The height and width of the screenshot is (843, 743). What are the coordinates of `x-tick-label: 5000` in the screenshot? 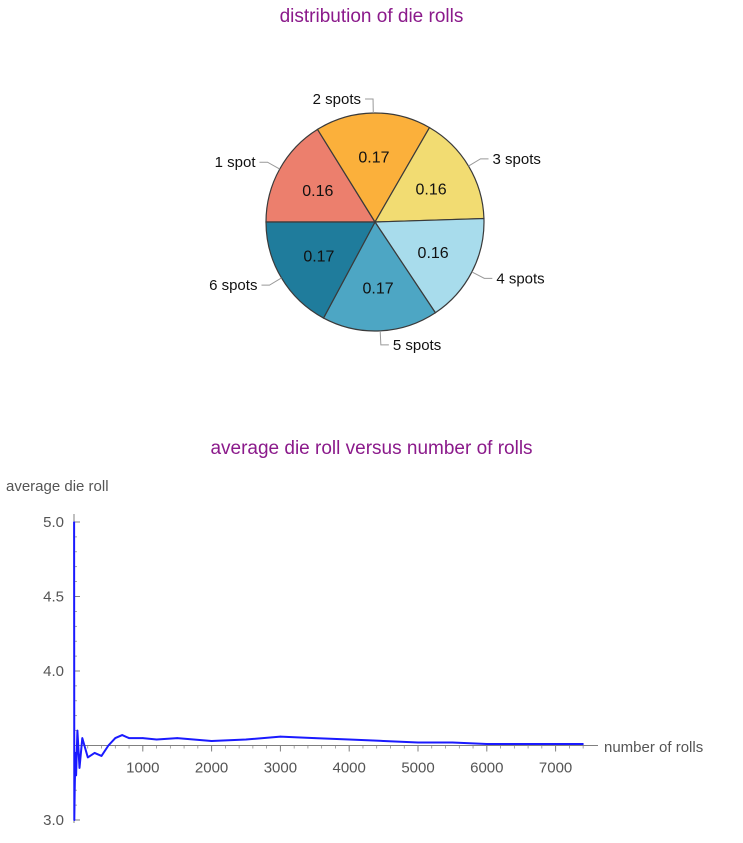 It's located at (417, 768).